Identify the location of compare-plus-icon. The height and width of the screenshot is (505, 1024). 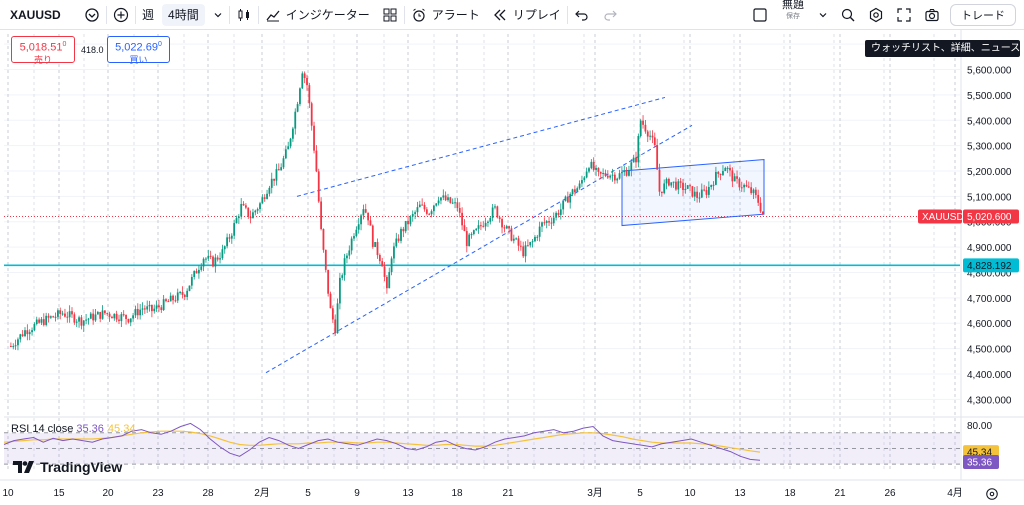
(121, 15).